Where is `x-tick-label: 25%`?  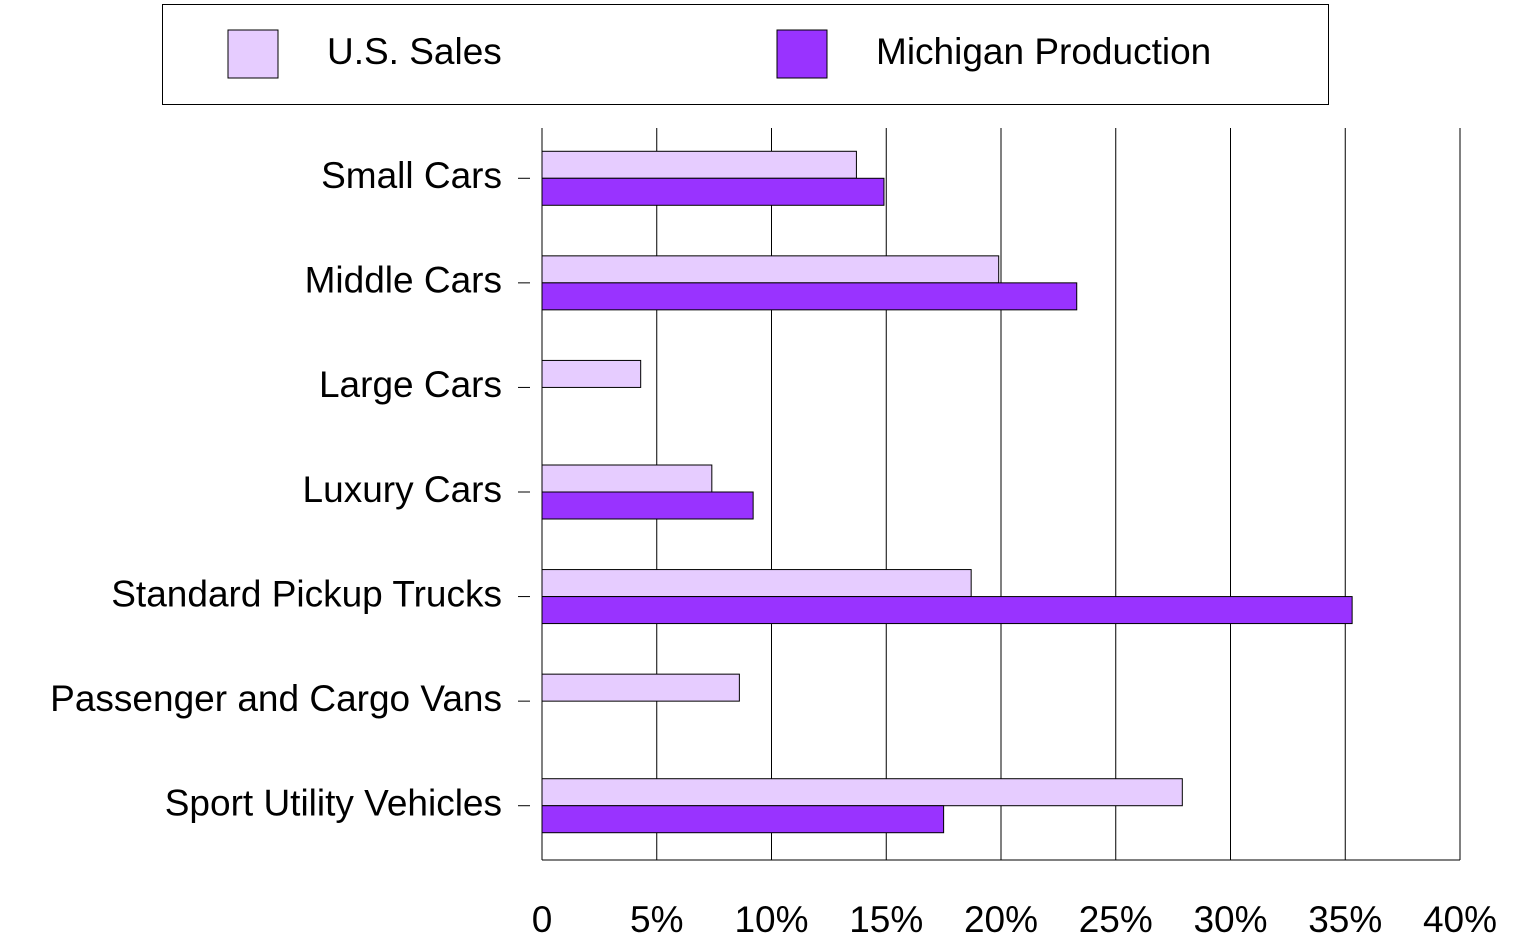 x-tick-label: 25% is located at coordinates (1116, 919).